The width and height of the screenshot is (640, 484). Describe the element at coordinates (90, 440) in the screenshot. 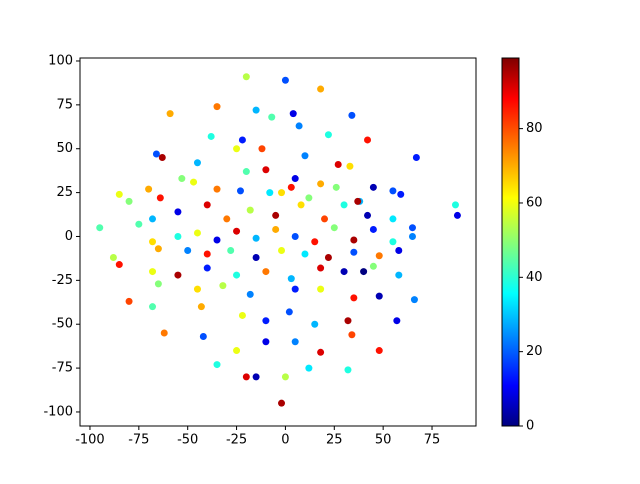

I see `x-tick-label: -100` at that location.